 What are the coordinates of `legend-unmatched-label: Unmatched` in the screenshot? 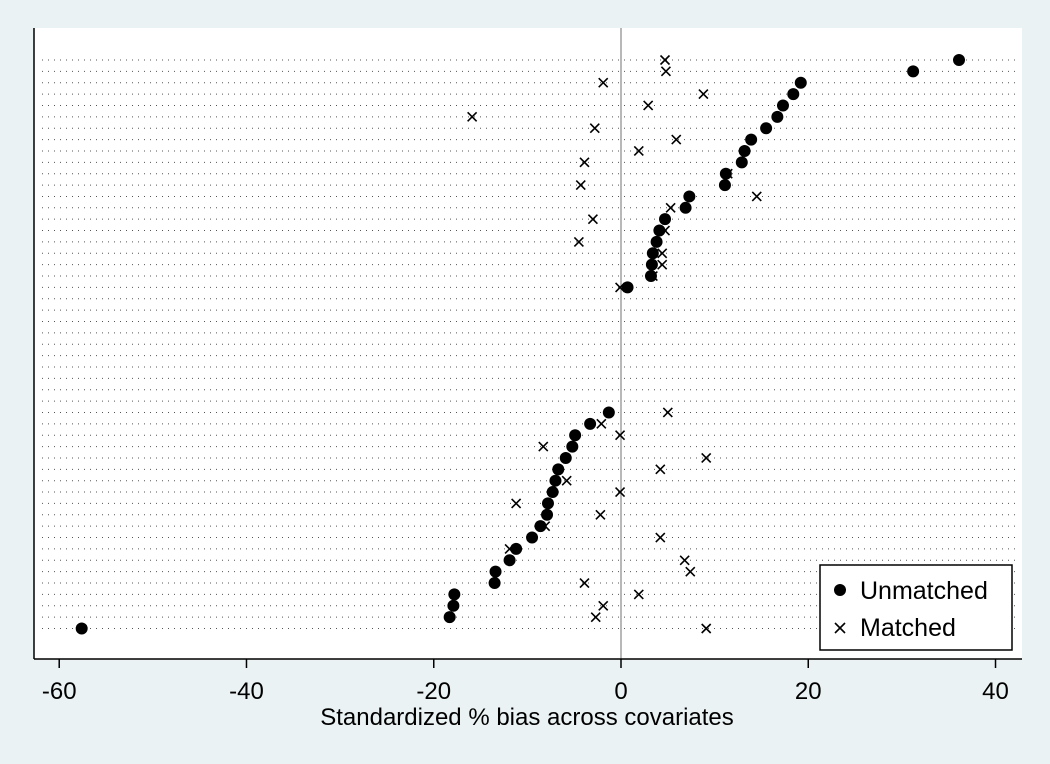 It's located at (924, 591).